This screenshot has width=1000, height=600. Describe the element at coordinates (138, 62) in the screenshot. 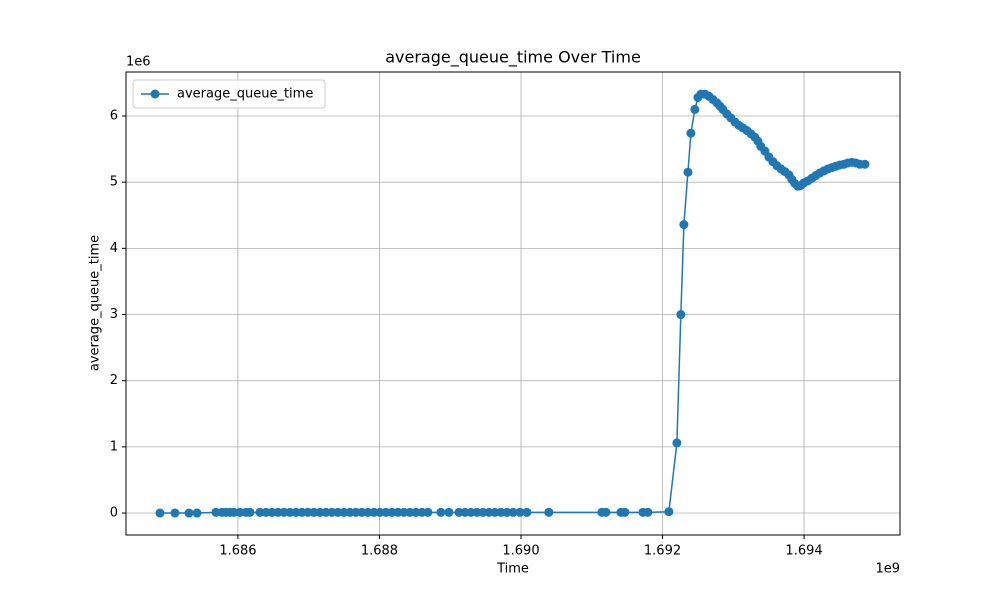

I see `y-offset-label: 1e6` at that location.